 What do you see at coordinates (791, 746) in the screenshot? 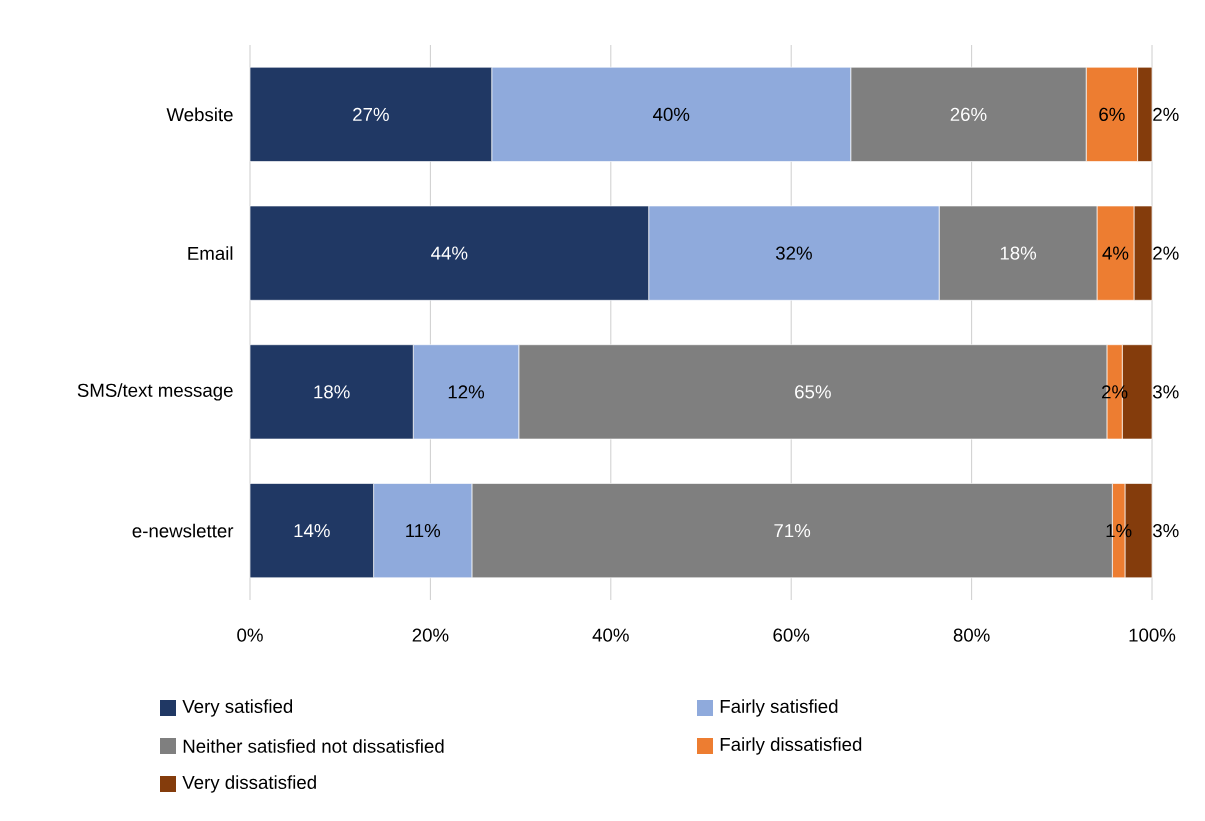
I see `legend-label: Fairly dissatisfied` at bounding box center [791, 746].